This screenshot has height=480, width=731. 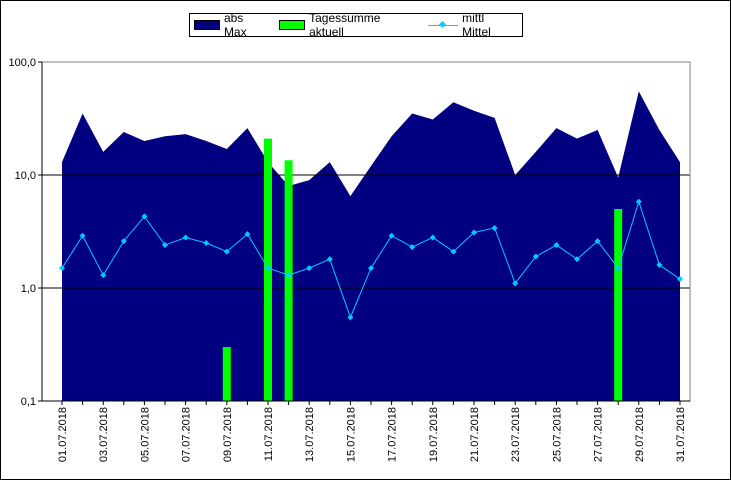 What do you see at coordinates (434, 434) in the screenshot?
I see `x-tick-label-9: 19.07.2018` at bounding box center [434, 434].